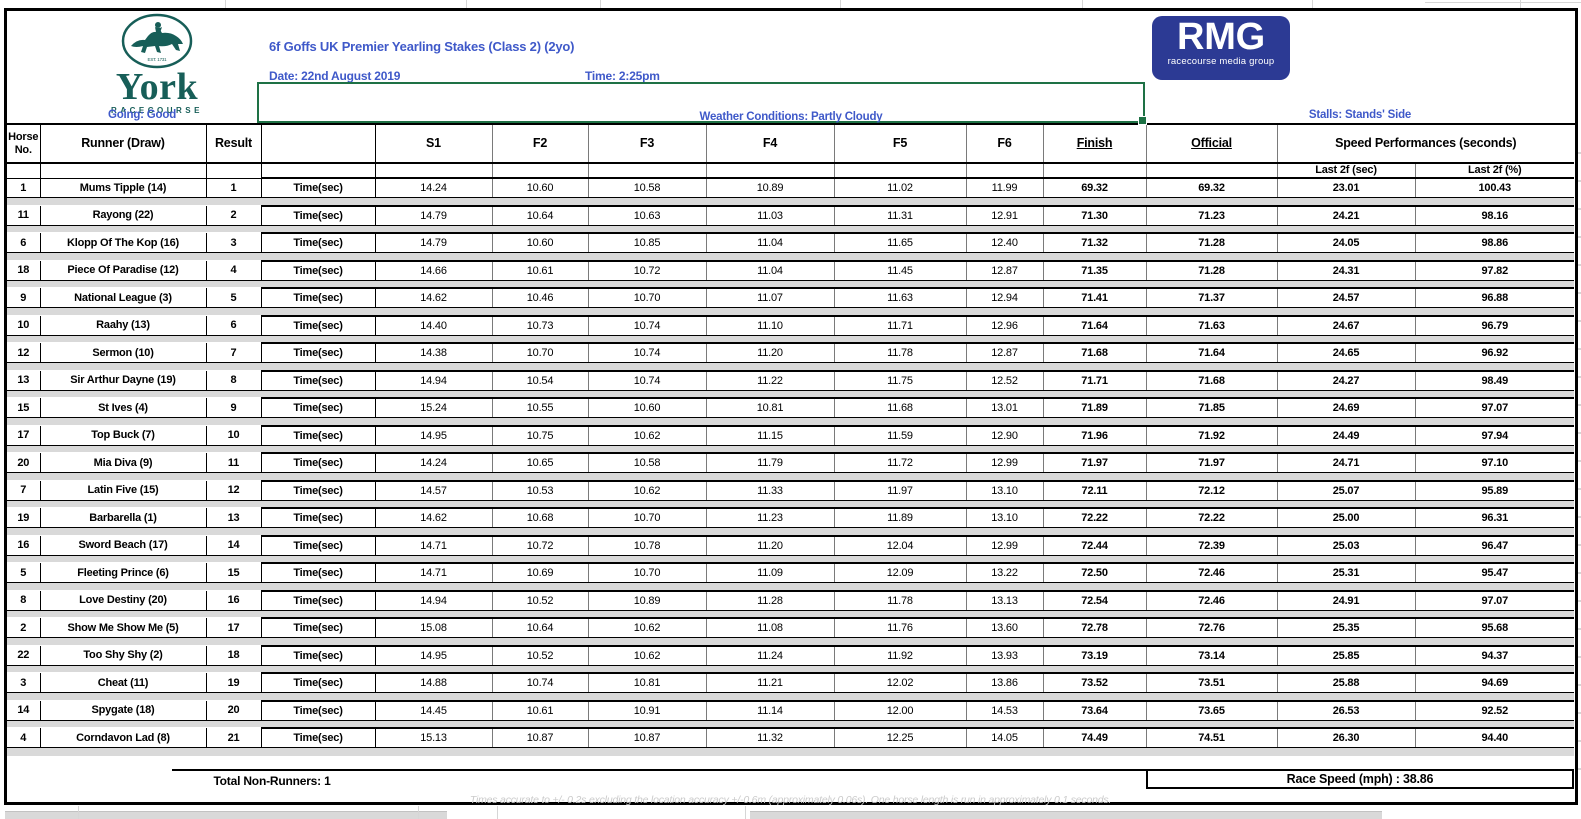  Describe the element at coordinates (233, 215) in the screenshot. I see `result-cell: 2` at that location.